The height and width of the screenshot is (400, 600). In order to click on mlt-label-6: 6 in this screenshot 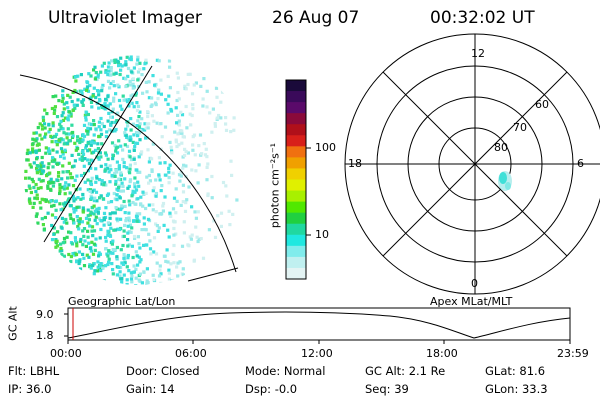, I will do `click(580, 163)`.